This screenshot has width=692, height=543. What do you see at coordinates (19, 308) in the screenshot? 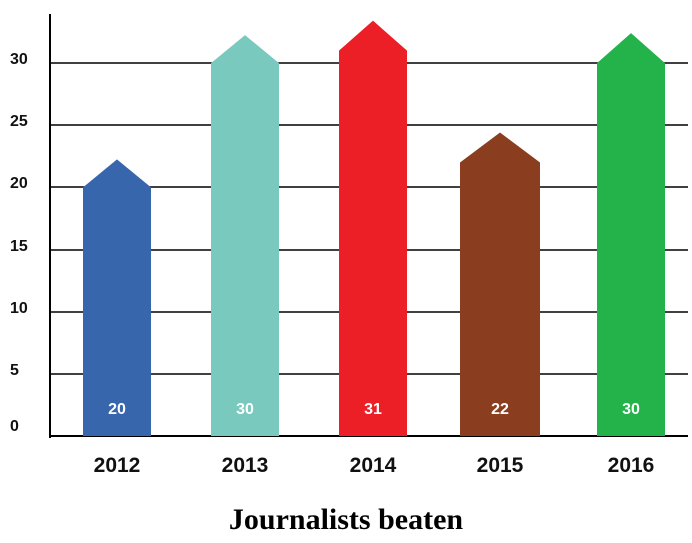
I see `y-tick-label: 10` at bounding box center [19, 308].